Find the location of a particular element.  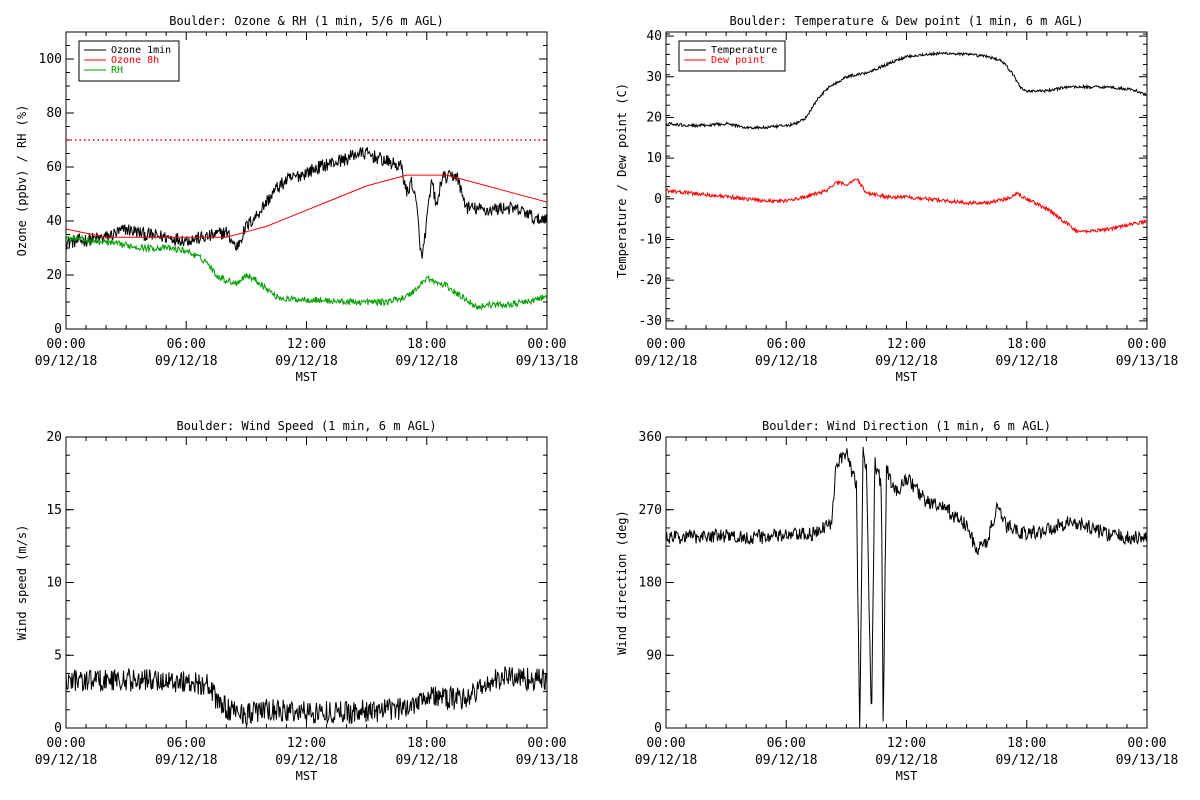

y-tick-label: 80 is located at coordinates (54, 113).